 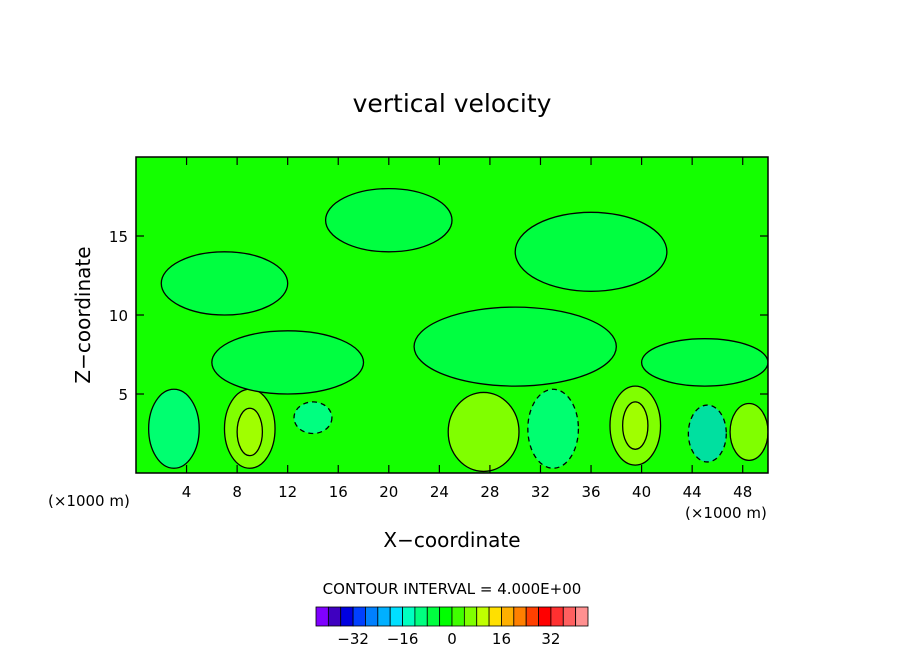 What do you see at coordinates (403, 639) in the screenshot?
I see `colorbar-tick-label: −16` at bounding box center [403, 639].